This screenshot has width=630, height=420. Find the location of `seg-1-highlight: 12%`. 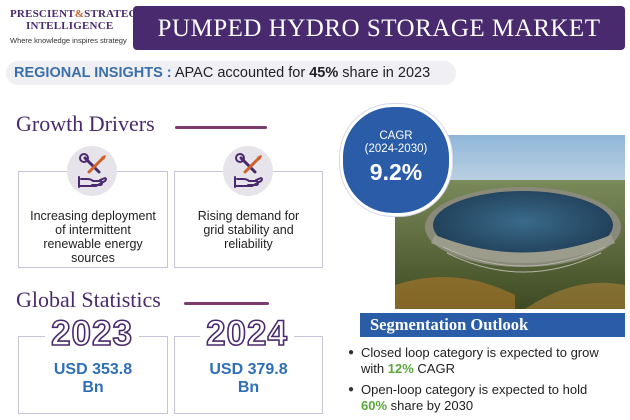

seg-1-highlight: 12% is located at coordinates (400, 368).